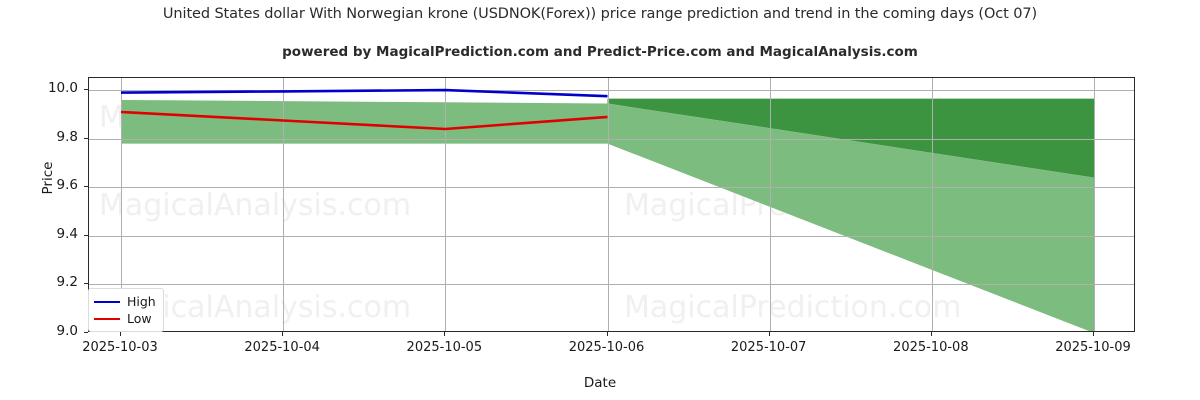 The image size is (1200, 400). I want to click on y-axis-tick-label: 9.2, so click(67, 282).